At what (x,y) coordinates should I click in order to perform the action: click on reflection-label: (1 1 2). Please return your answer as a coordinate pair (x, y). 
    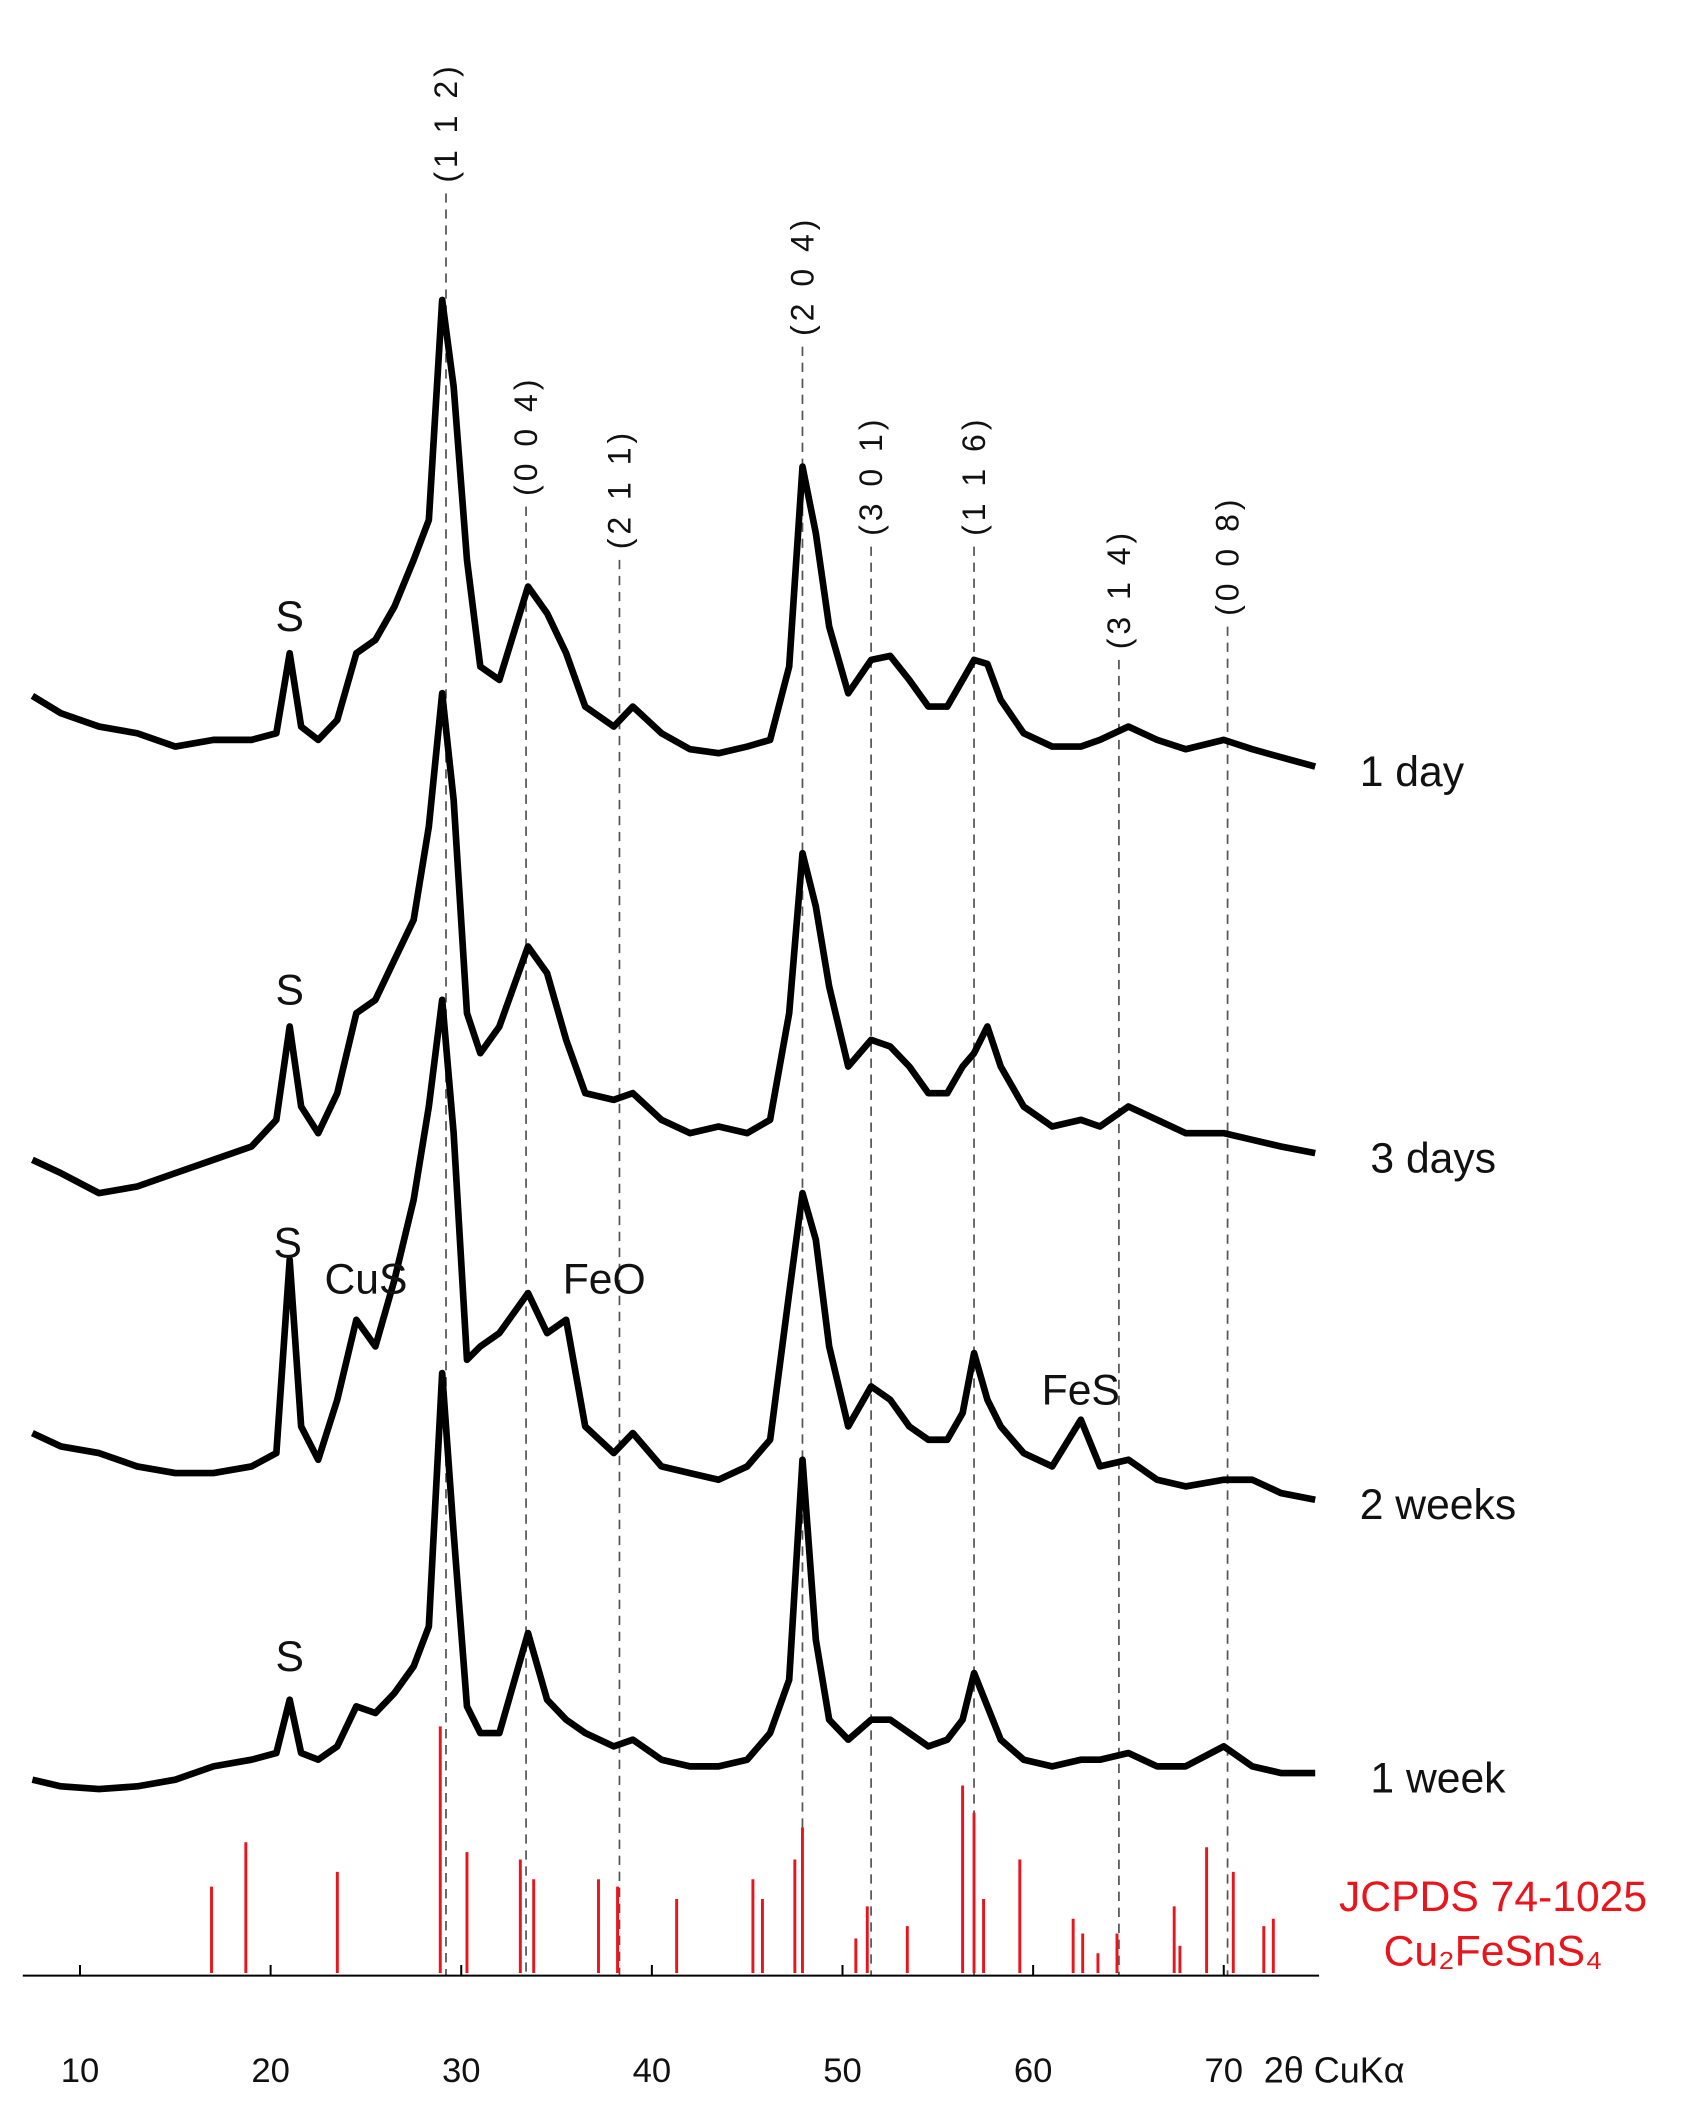
    Looking at the image, I should click on (446, 122).